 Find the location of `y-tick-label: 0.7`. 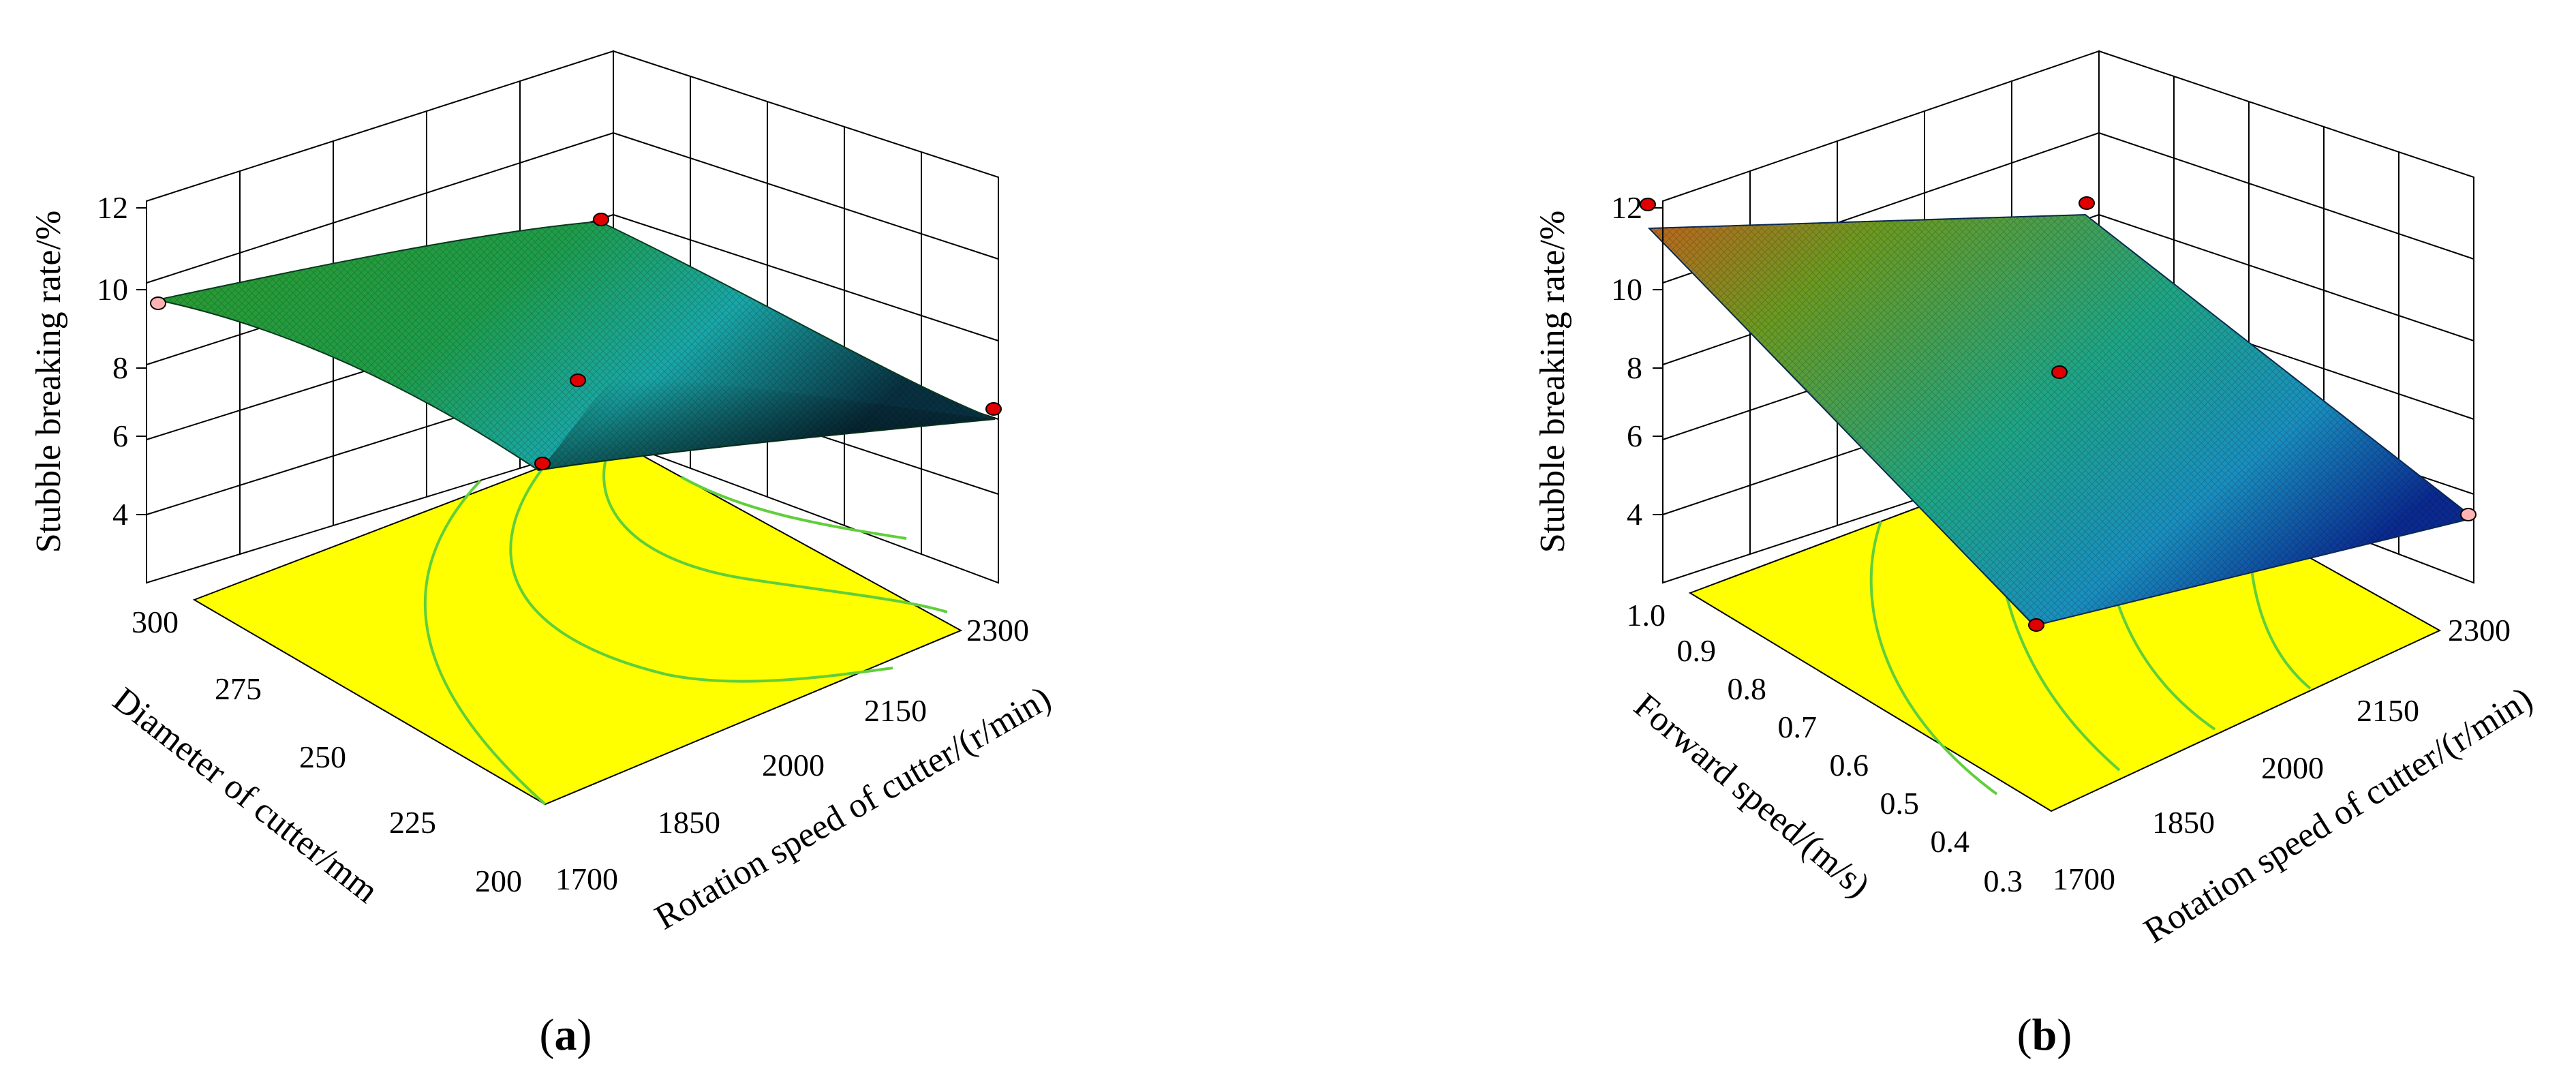

y-tick-label: 0.7 is located at coordinates (1798, 727).